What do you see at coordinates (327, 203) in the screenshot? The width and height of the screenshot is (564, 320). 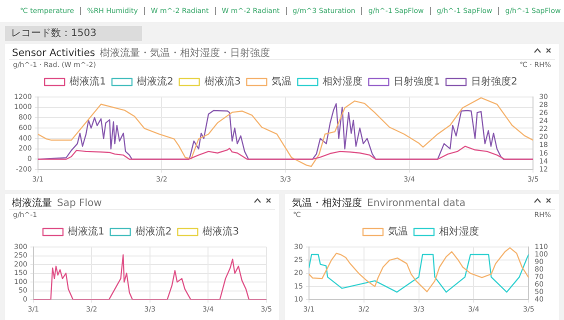 I see `chart-title: 気温・相対湿度` at bounding box center [327, 203].